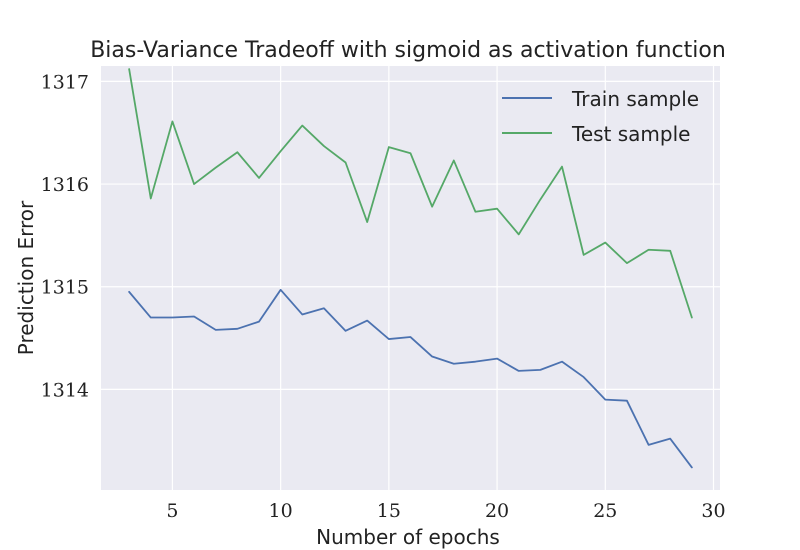 The width and height of the screenshot is (800, 550). Describe the element at coordinates (65, 390) in the screenshot. I see `y-tick-label: 1314` at that location.